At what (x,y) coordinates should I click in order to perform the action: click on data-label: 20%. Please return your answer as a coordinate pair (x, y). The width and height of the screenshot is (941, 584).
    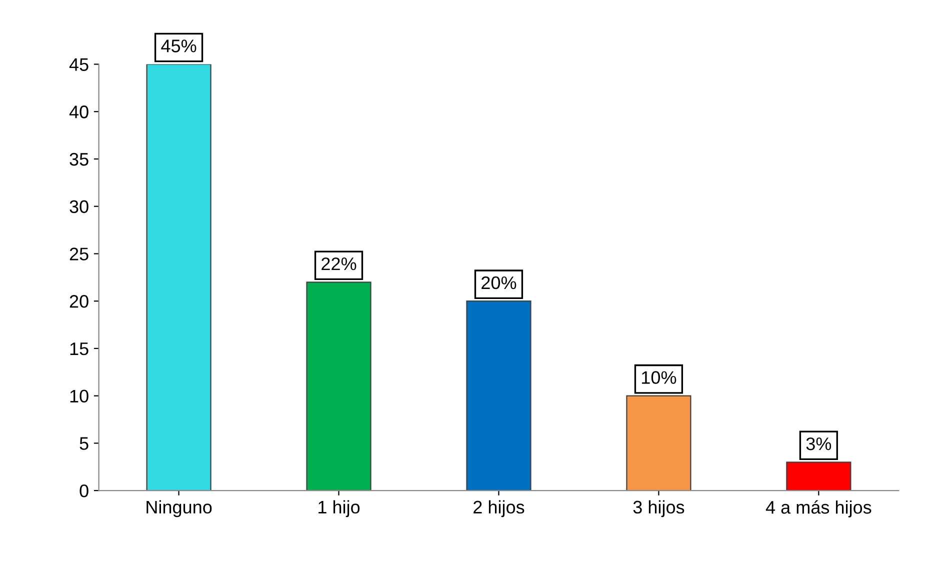
    Looking at the image, I should click on (499, 283).